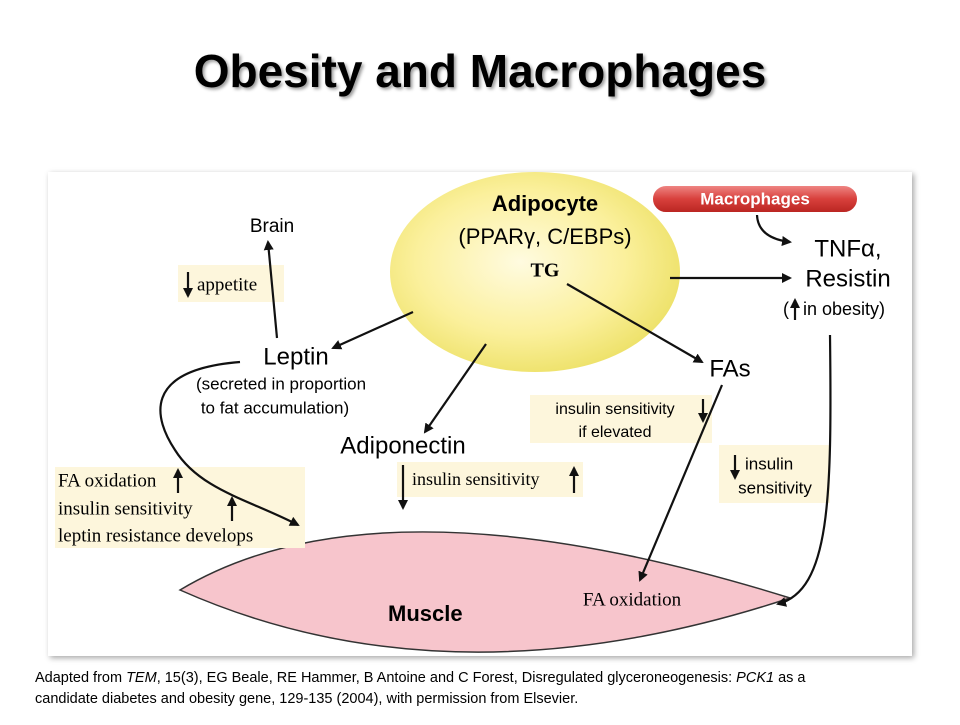 The image size is (960, 725). What do you see at coordinates (729, 368) in the screenshot?
I see `fas-label: FAs` at bounding box center [729, 368].